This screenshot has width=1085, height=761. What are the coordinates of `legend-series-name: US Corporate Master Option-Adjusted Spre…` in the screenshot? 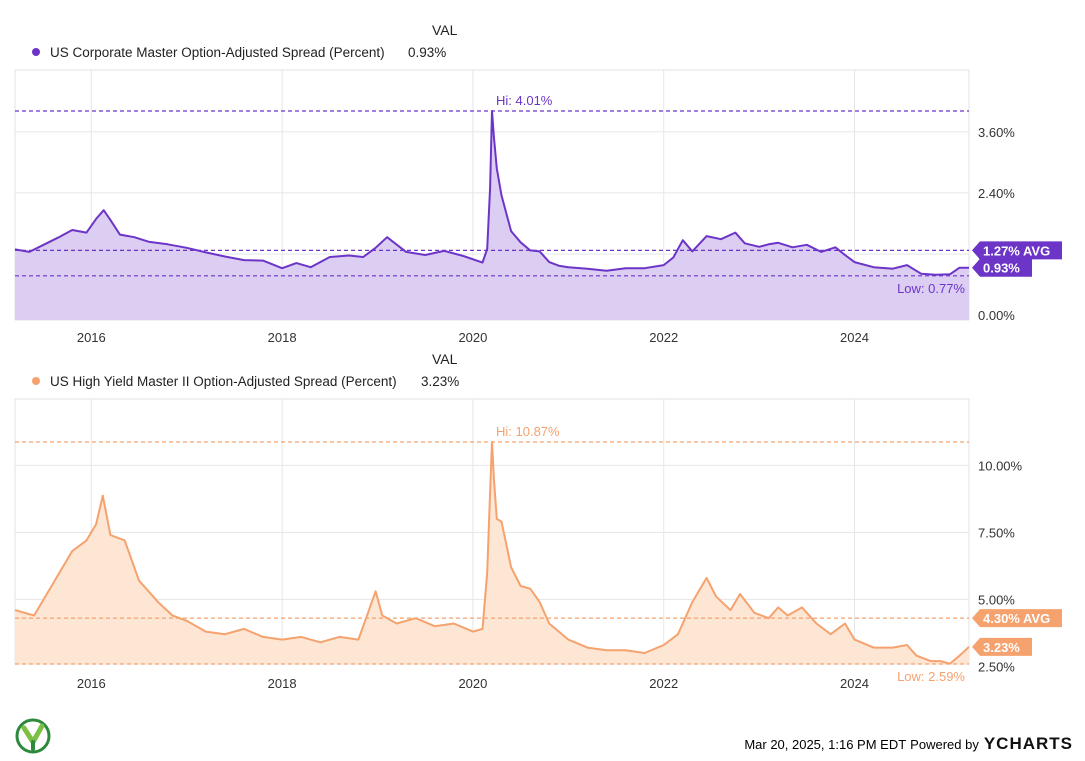 It's located at (217, 52).